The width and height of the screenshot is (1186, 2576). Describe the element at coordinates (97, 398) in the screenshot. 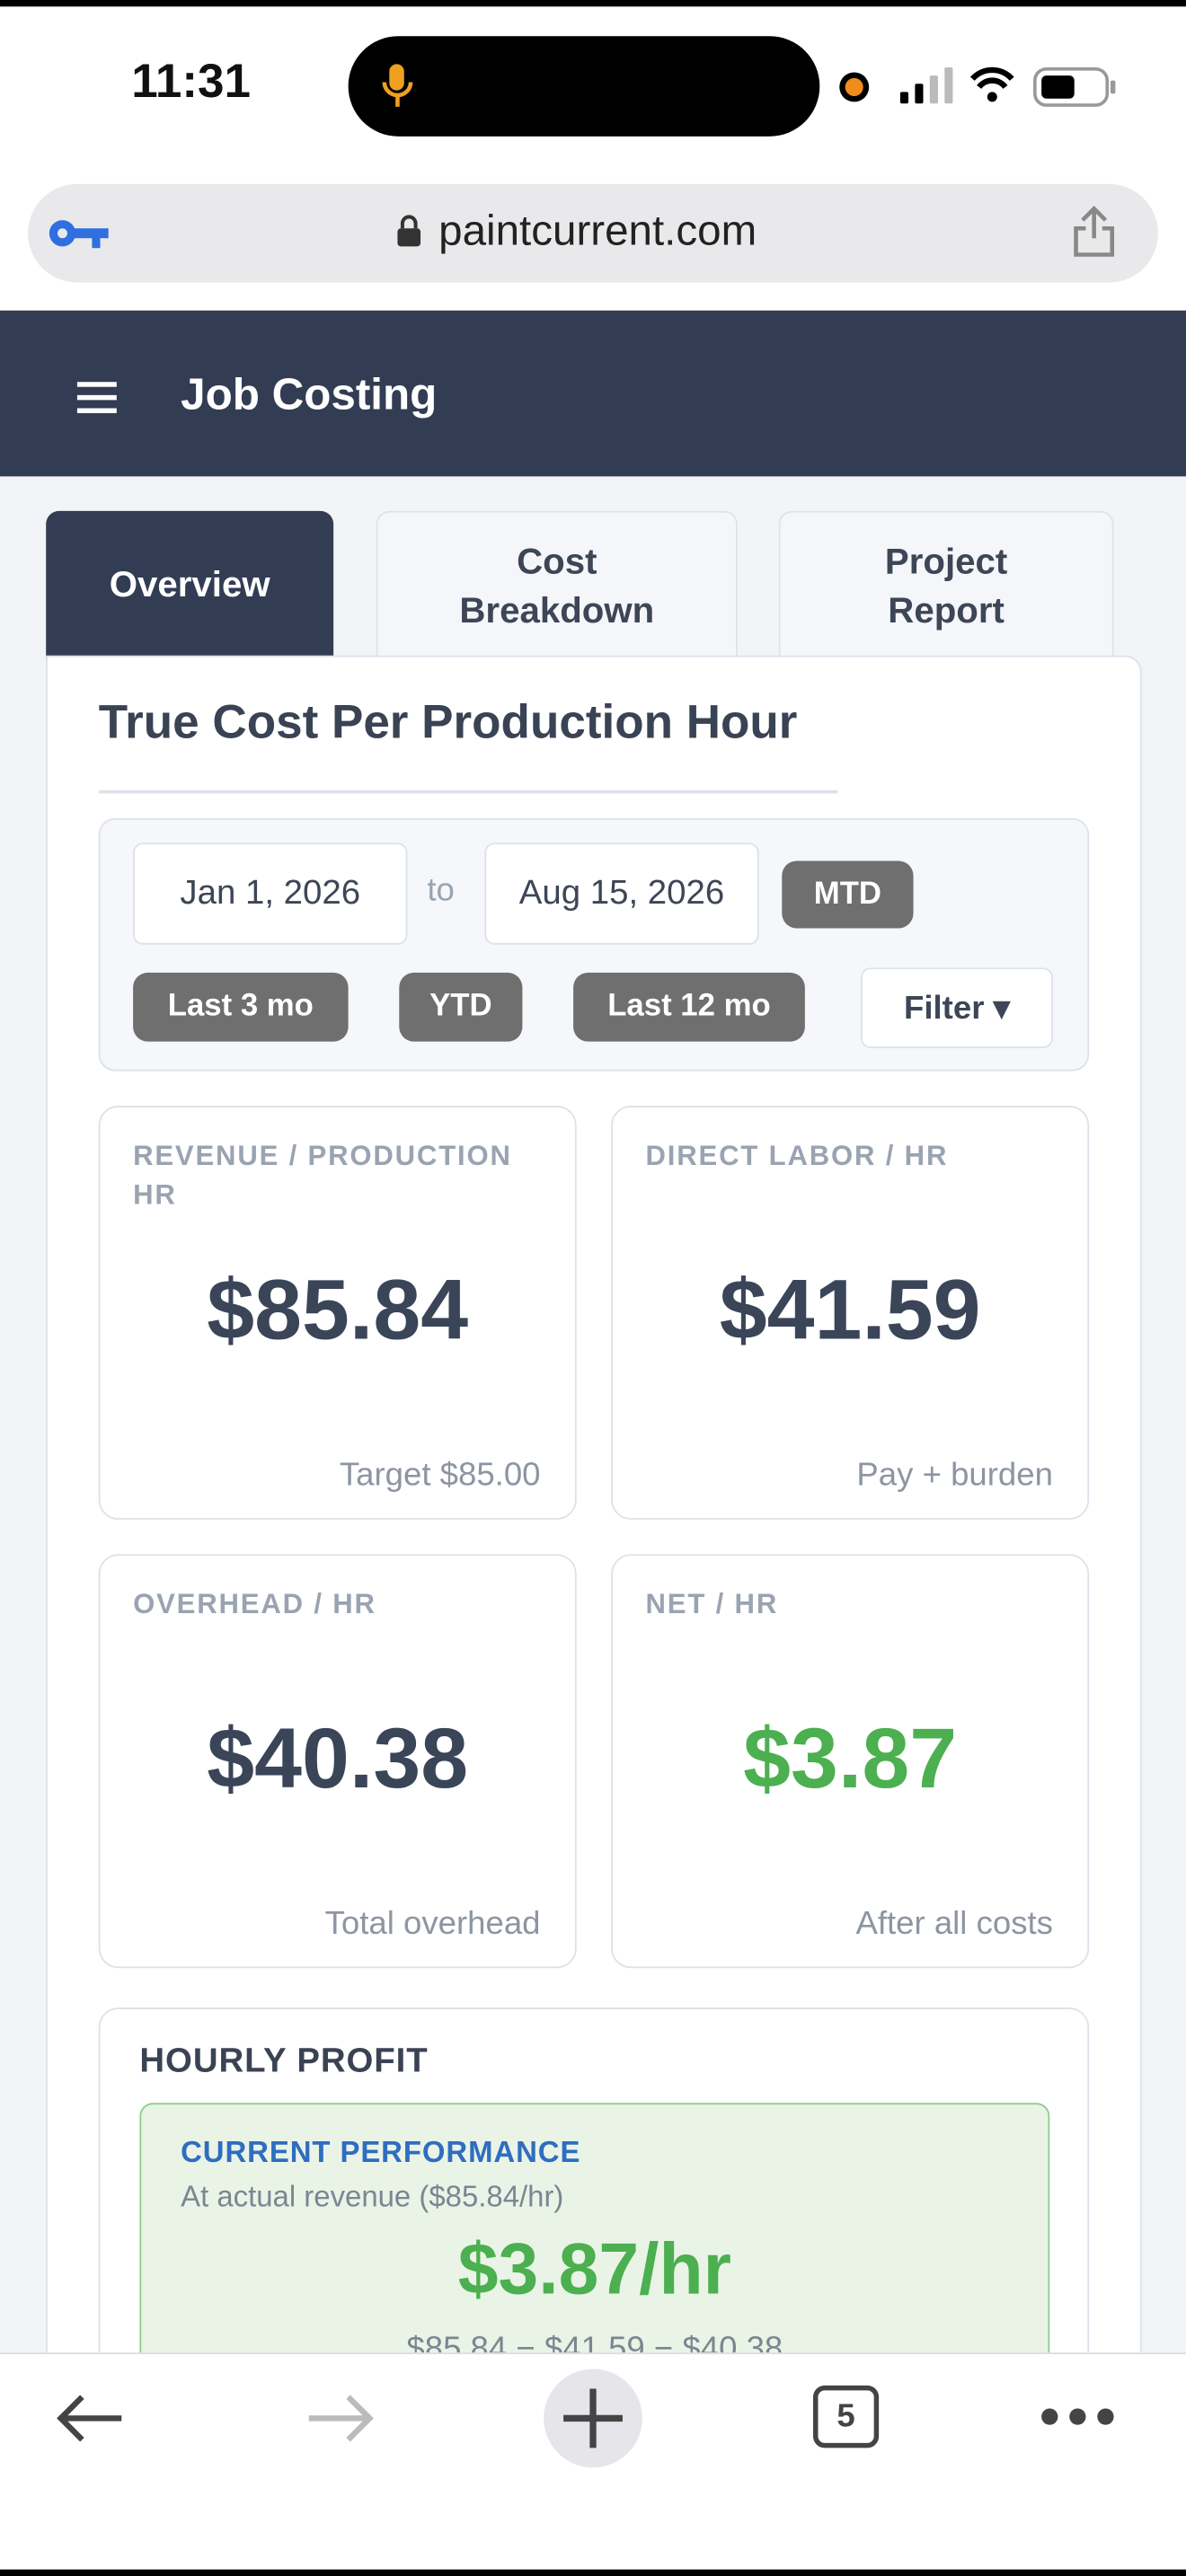

I see `menu-icon` at that location.